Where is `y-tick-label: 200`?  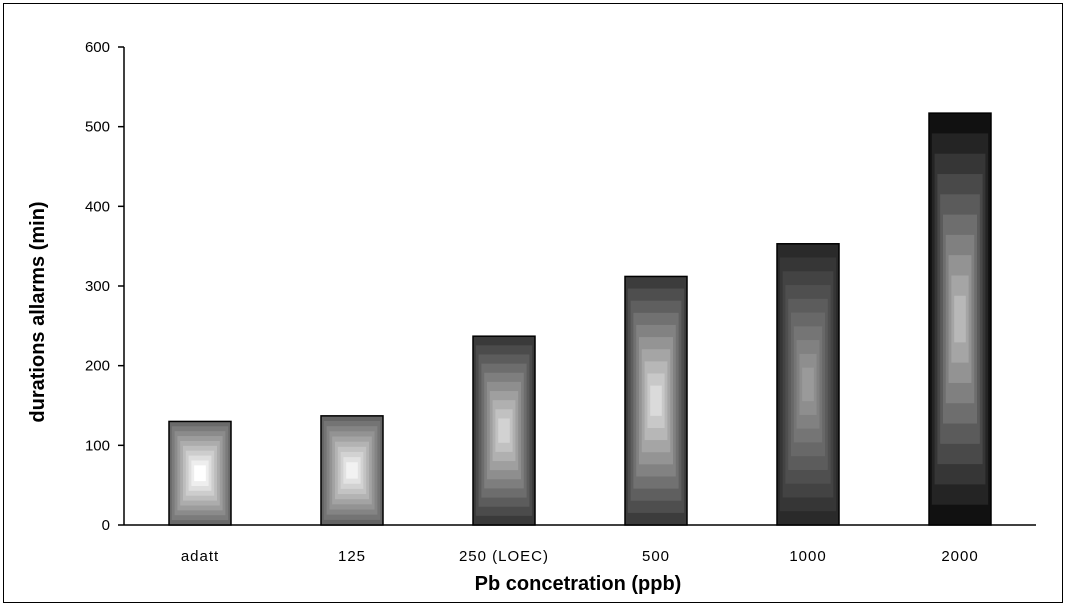 y-tick-label: 200 is located at coordinates (97, 366).